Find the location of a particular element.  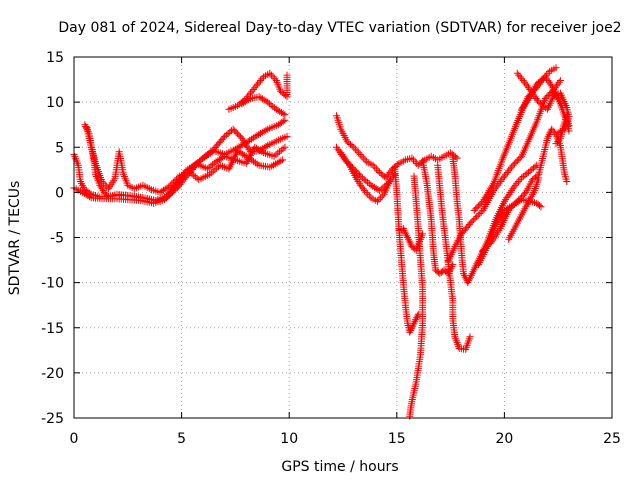

y-tick-label: 5 is located at coordinates (59, 148).